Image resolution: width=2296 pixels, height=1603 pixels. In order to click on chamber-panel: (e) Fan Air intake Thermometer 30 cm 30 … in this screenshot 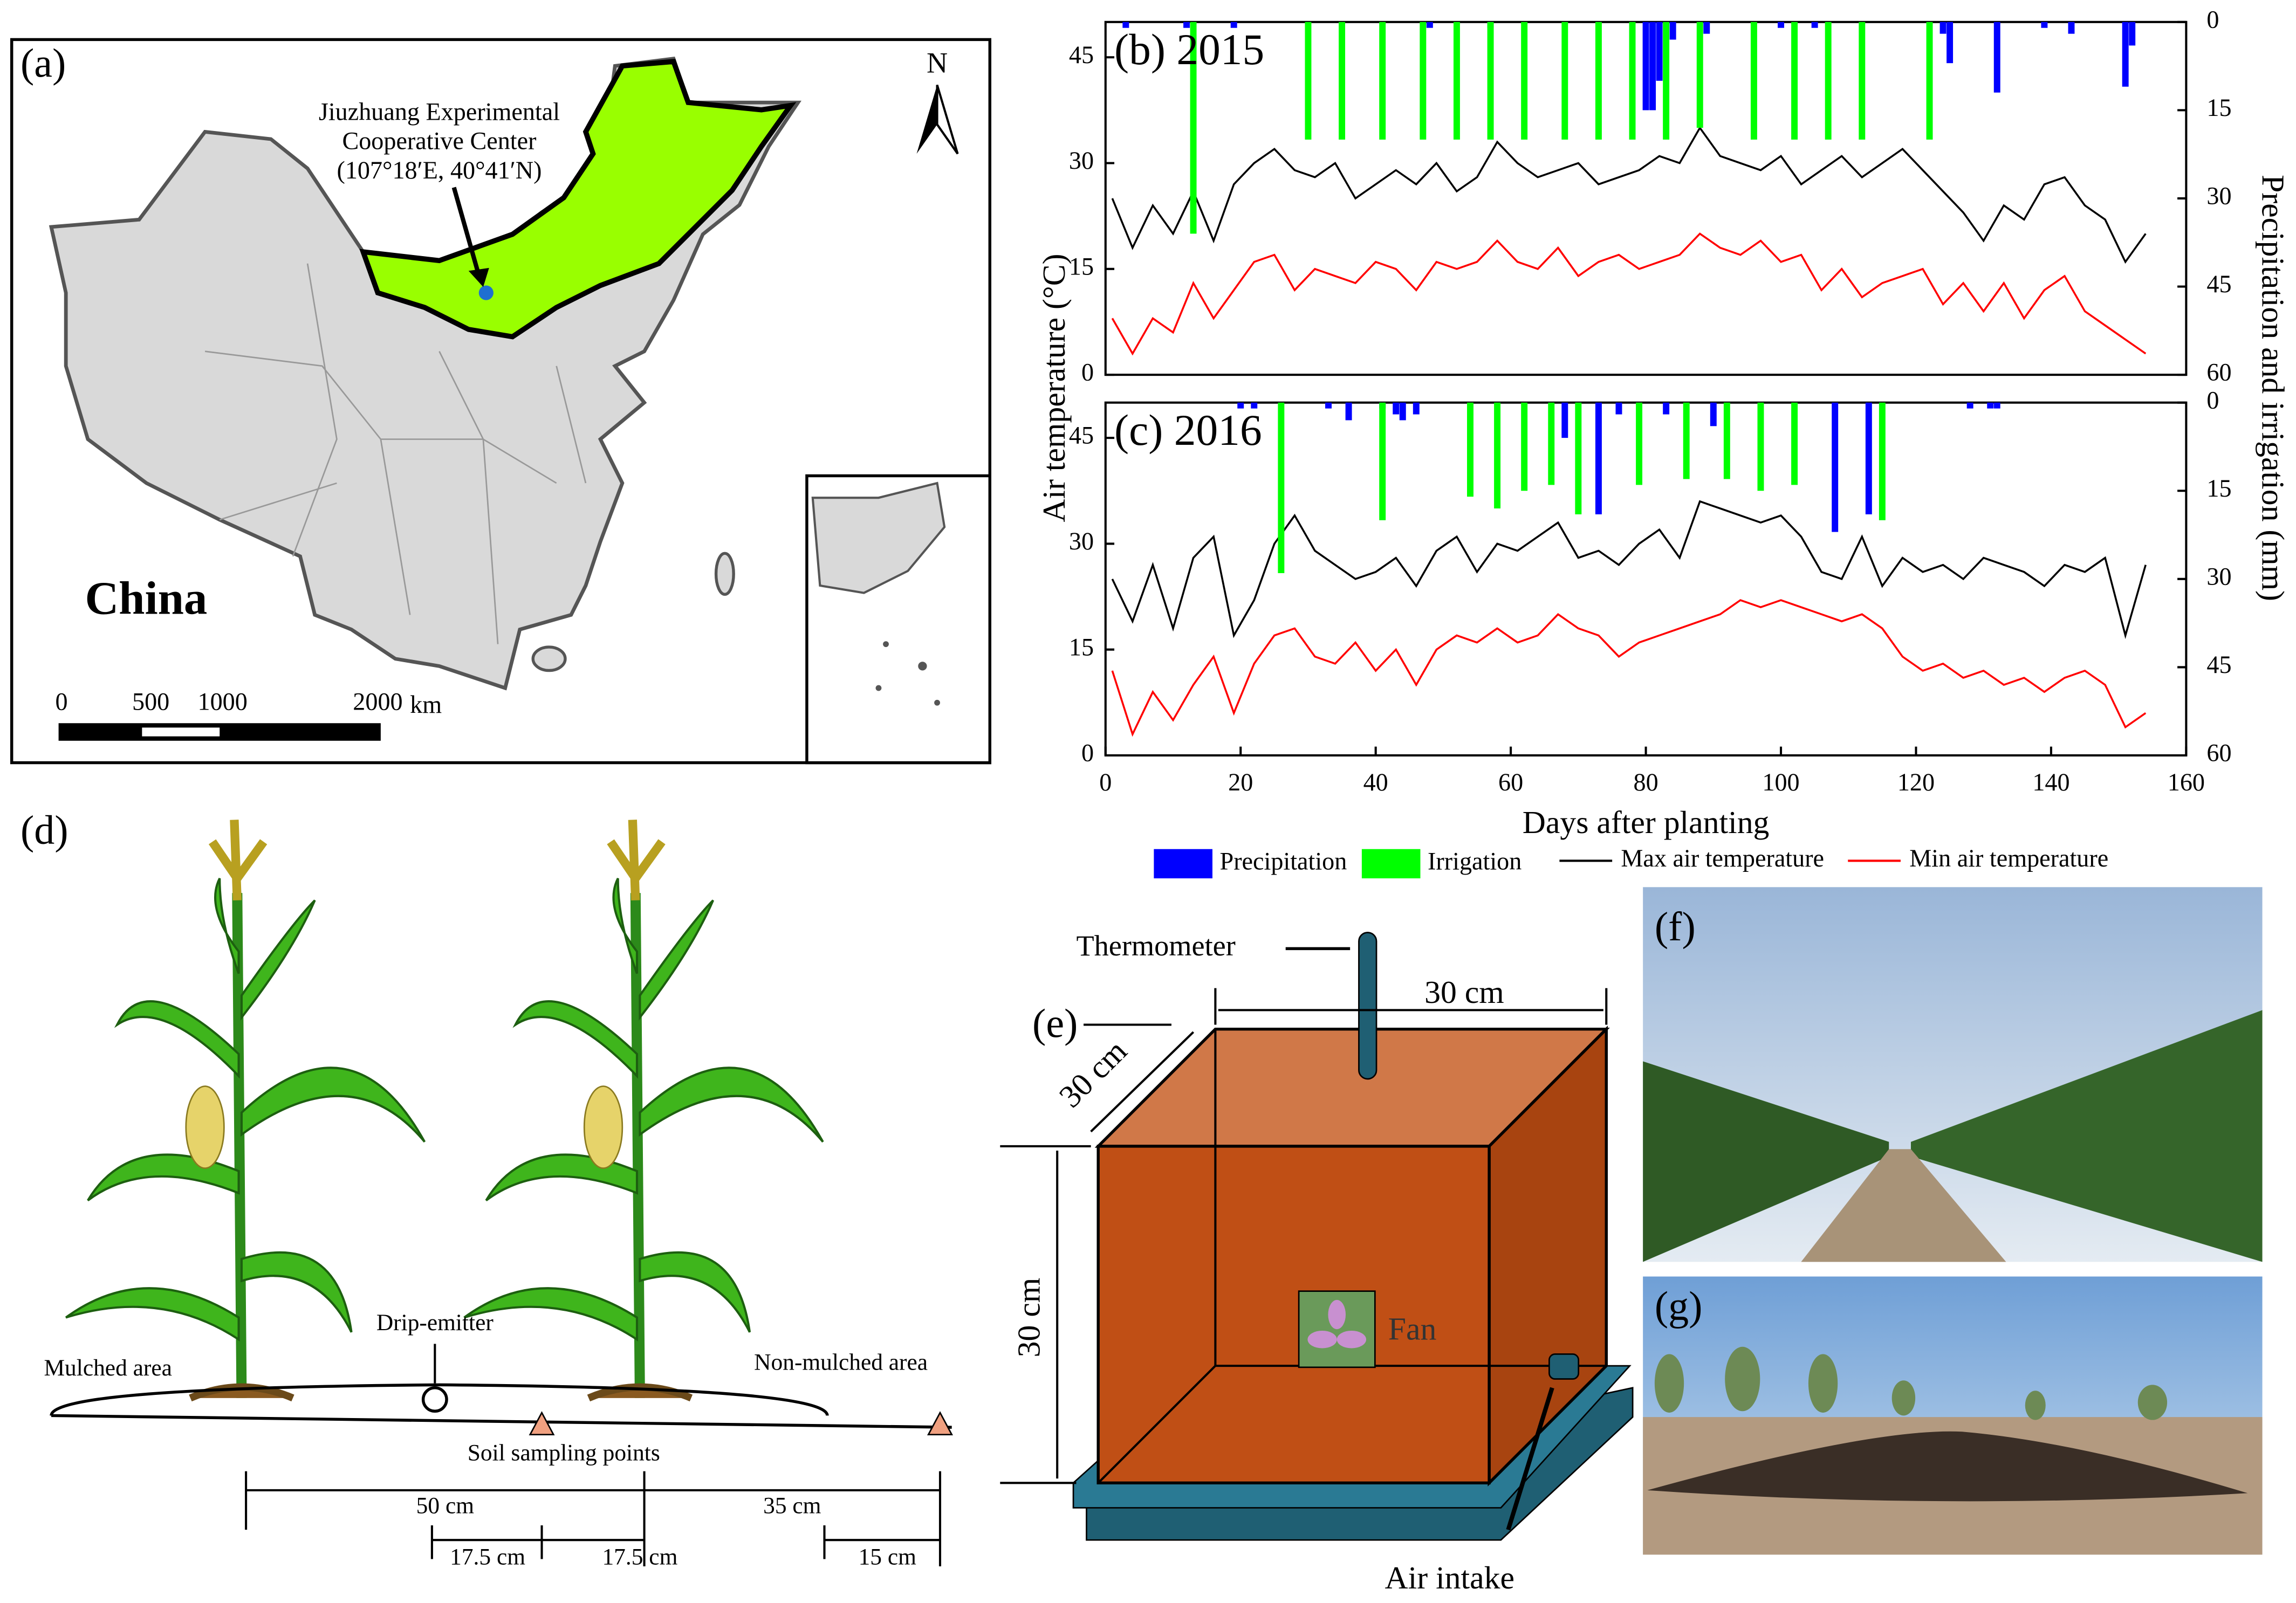, I will do `click(1317, 1262)`.